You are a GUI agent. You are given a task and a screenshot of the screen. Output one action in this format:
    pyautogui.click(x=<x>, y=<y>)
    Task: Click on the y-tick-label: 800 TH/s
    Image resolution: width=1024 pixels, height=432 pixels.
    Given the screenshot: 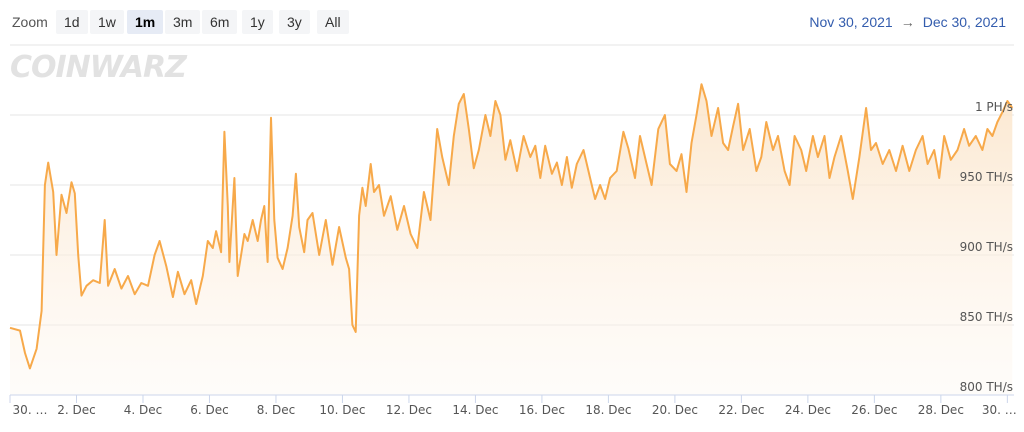 What is the action you would take?
    pyautogui.click(x=986, y=387)
    